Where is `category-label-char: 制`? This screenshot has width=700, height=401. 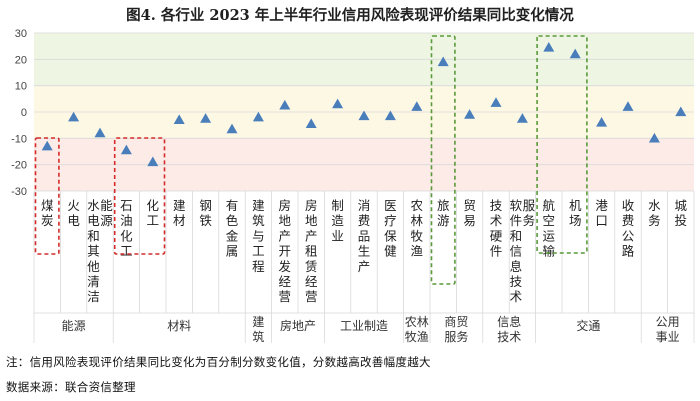
category-label-char: 制 is located at coordinates (337, 205).